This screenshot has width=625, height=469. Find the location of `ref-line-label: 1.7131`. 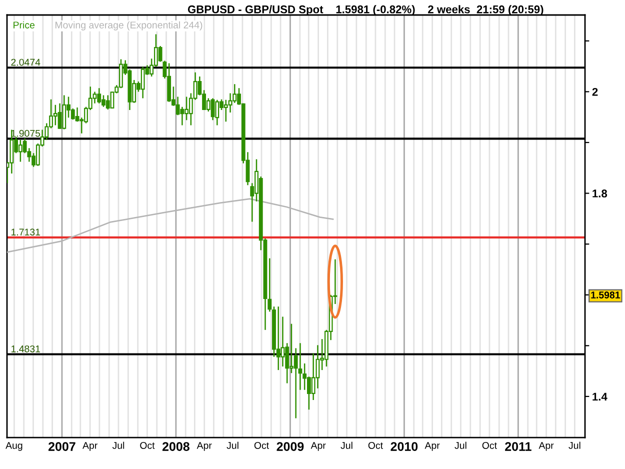

ref-line-label: 1.7131 is located at coordinates (25, 232).